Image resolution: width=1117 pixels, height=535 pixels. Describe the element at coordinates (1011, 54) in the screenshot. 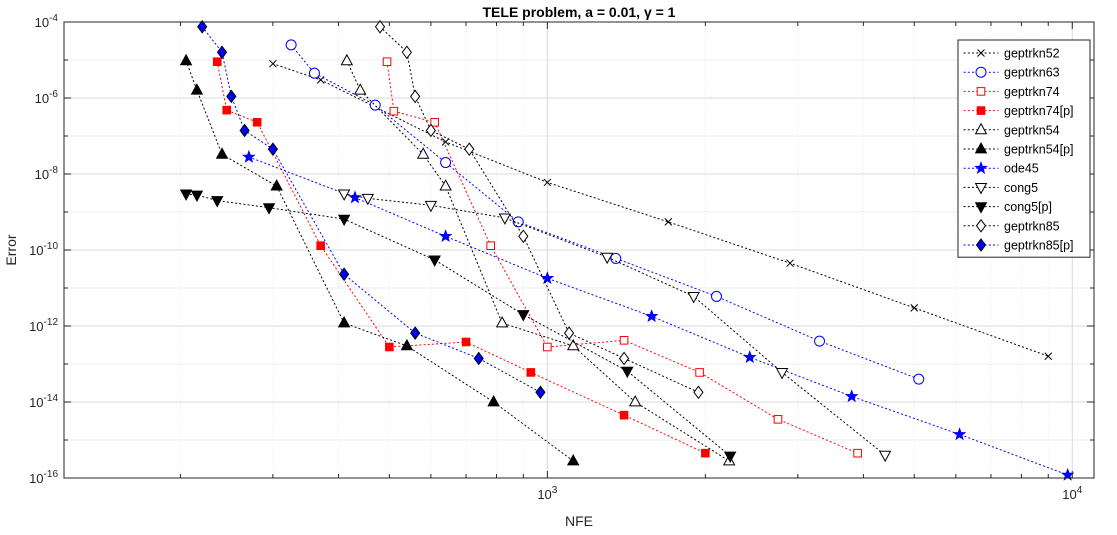

I see `legend-item: geptrkn52` at that location.